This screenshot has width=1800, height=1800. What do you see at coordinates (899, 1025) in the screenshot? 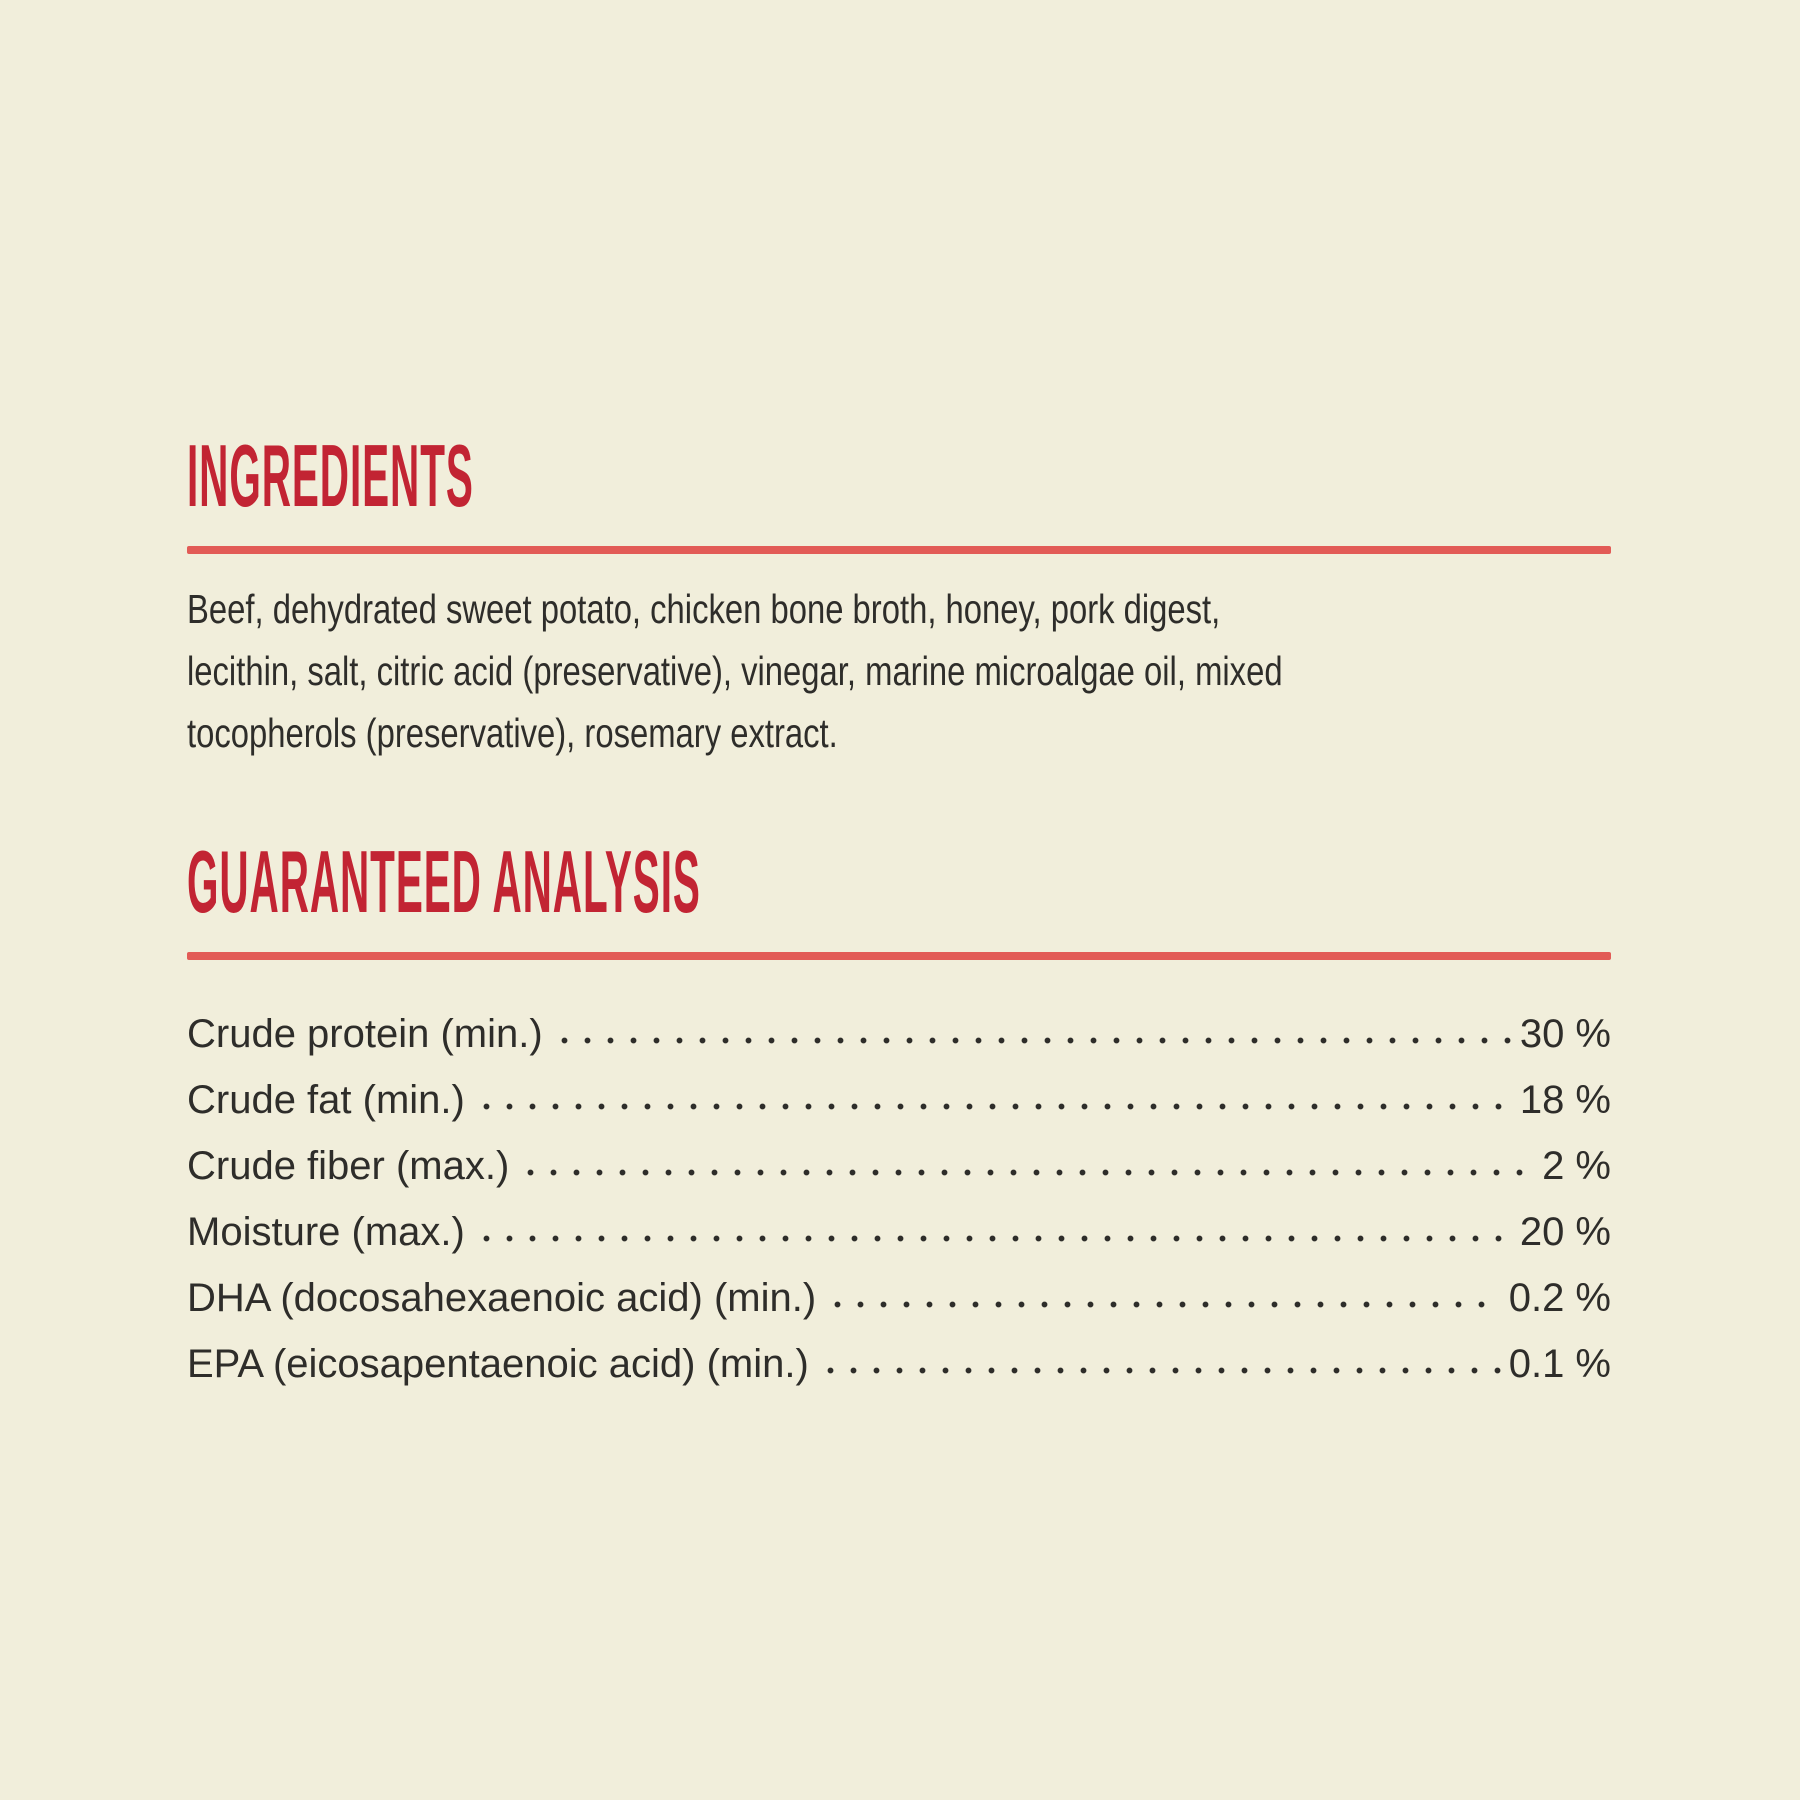
I see `analysis-row-crude-protein: Crude protein (min.) 30 %` at bounding box center [899, 1025].